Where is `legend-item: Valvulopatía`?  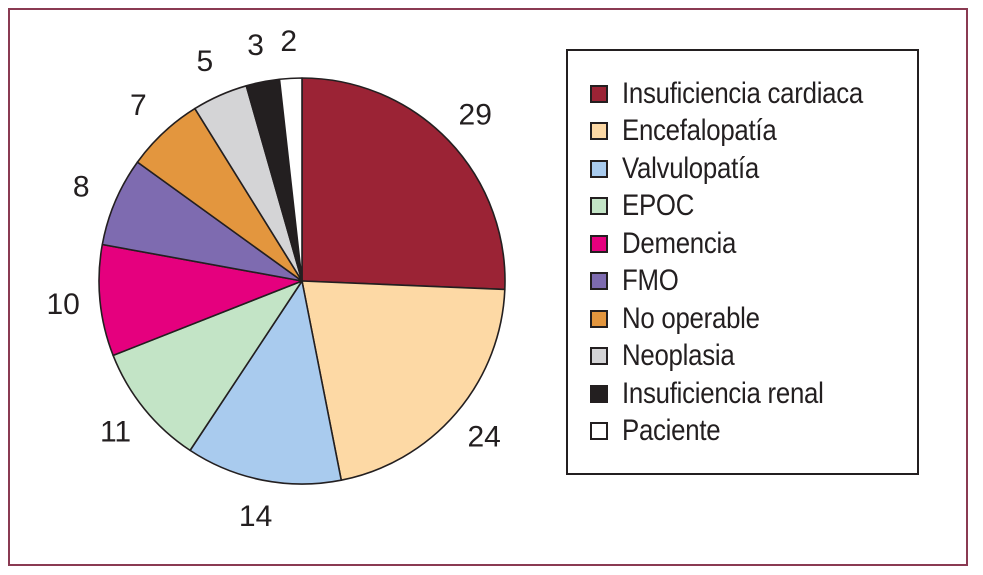 legend-item: Valvulopatía is located at coordinates (742, 169).